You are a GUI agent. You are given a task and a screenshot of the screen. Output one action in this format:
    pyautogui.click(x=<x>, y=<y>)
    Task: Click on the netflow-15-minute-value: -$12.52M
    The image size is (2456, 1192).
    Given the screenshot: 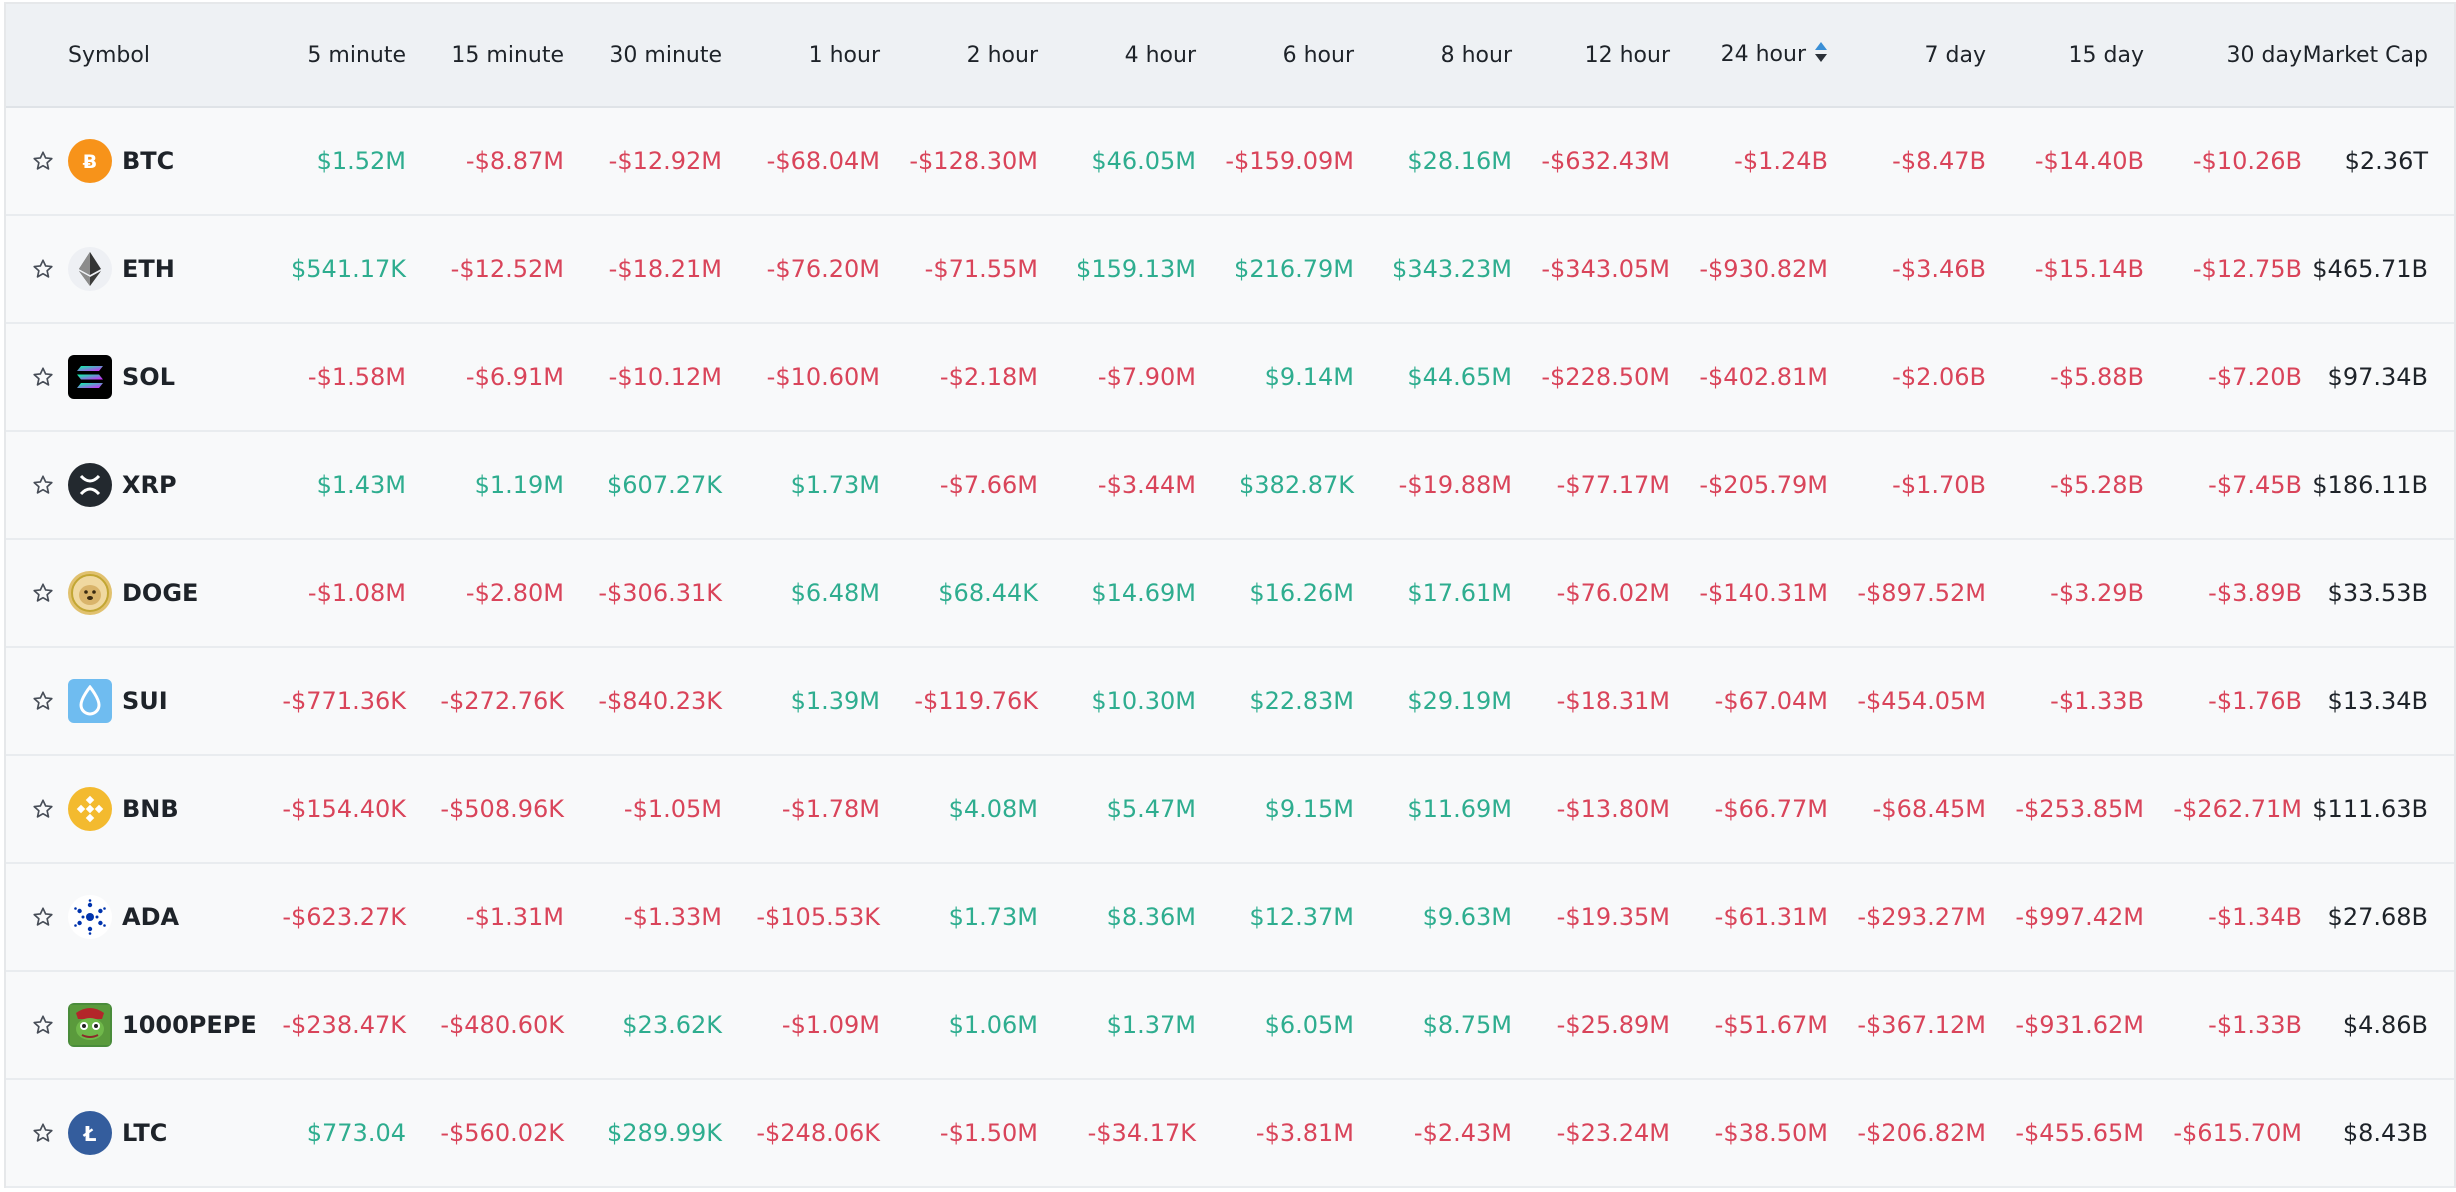 What is the action you would take?
    pyautogui.click(x=507, y=269)
    